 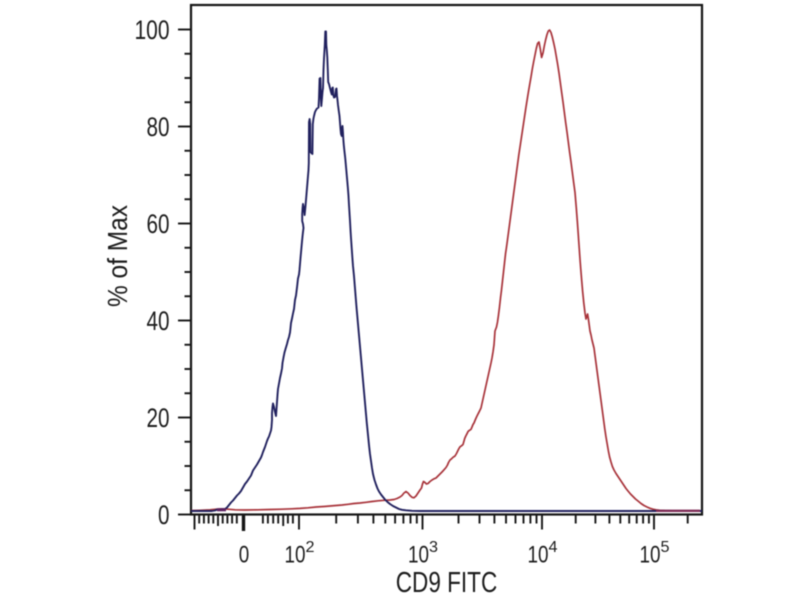 I want to click on svg-text: 20, so click(x=158, y=418).